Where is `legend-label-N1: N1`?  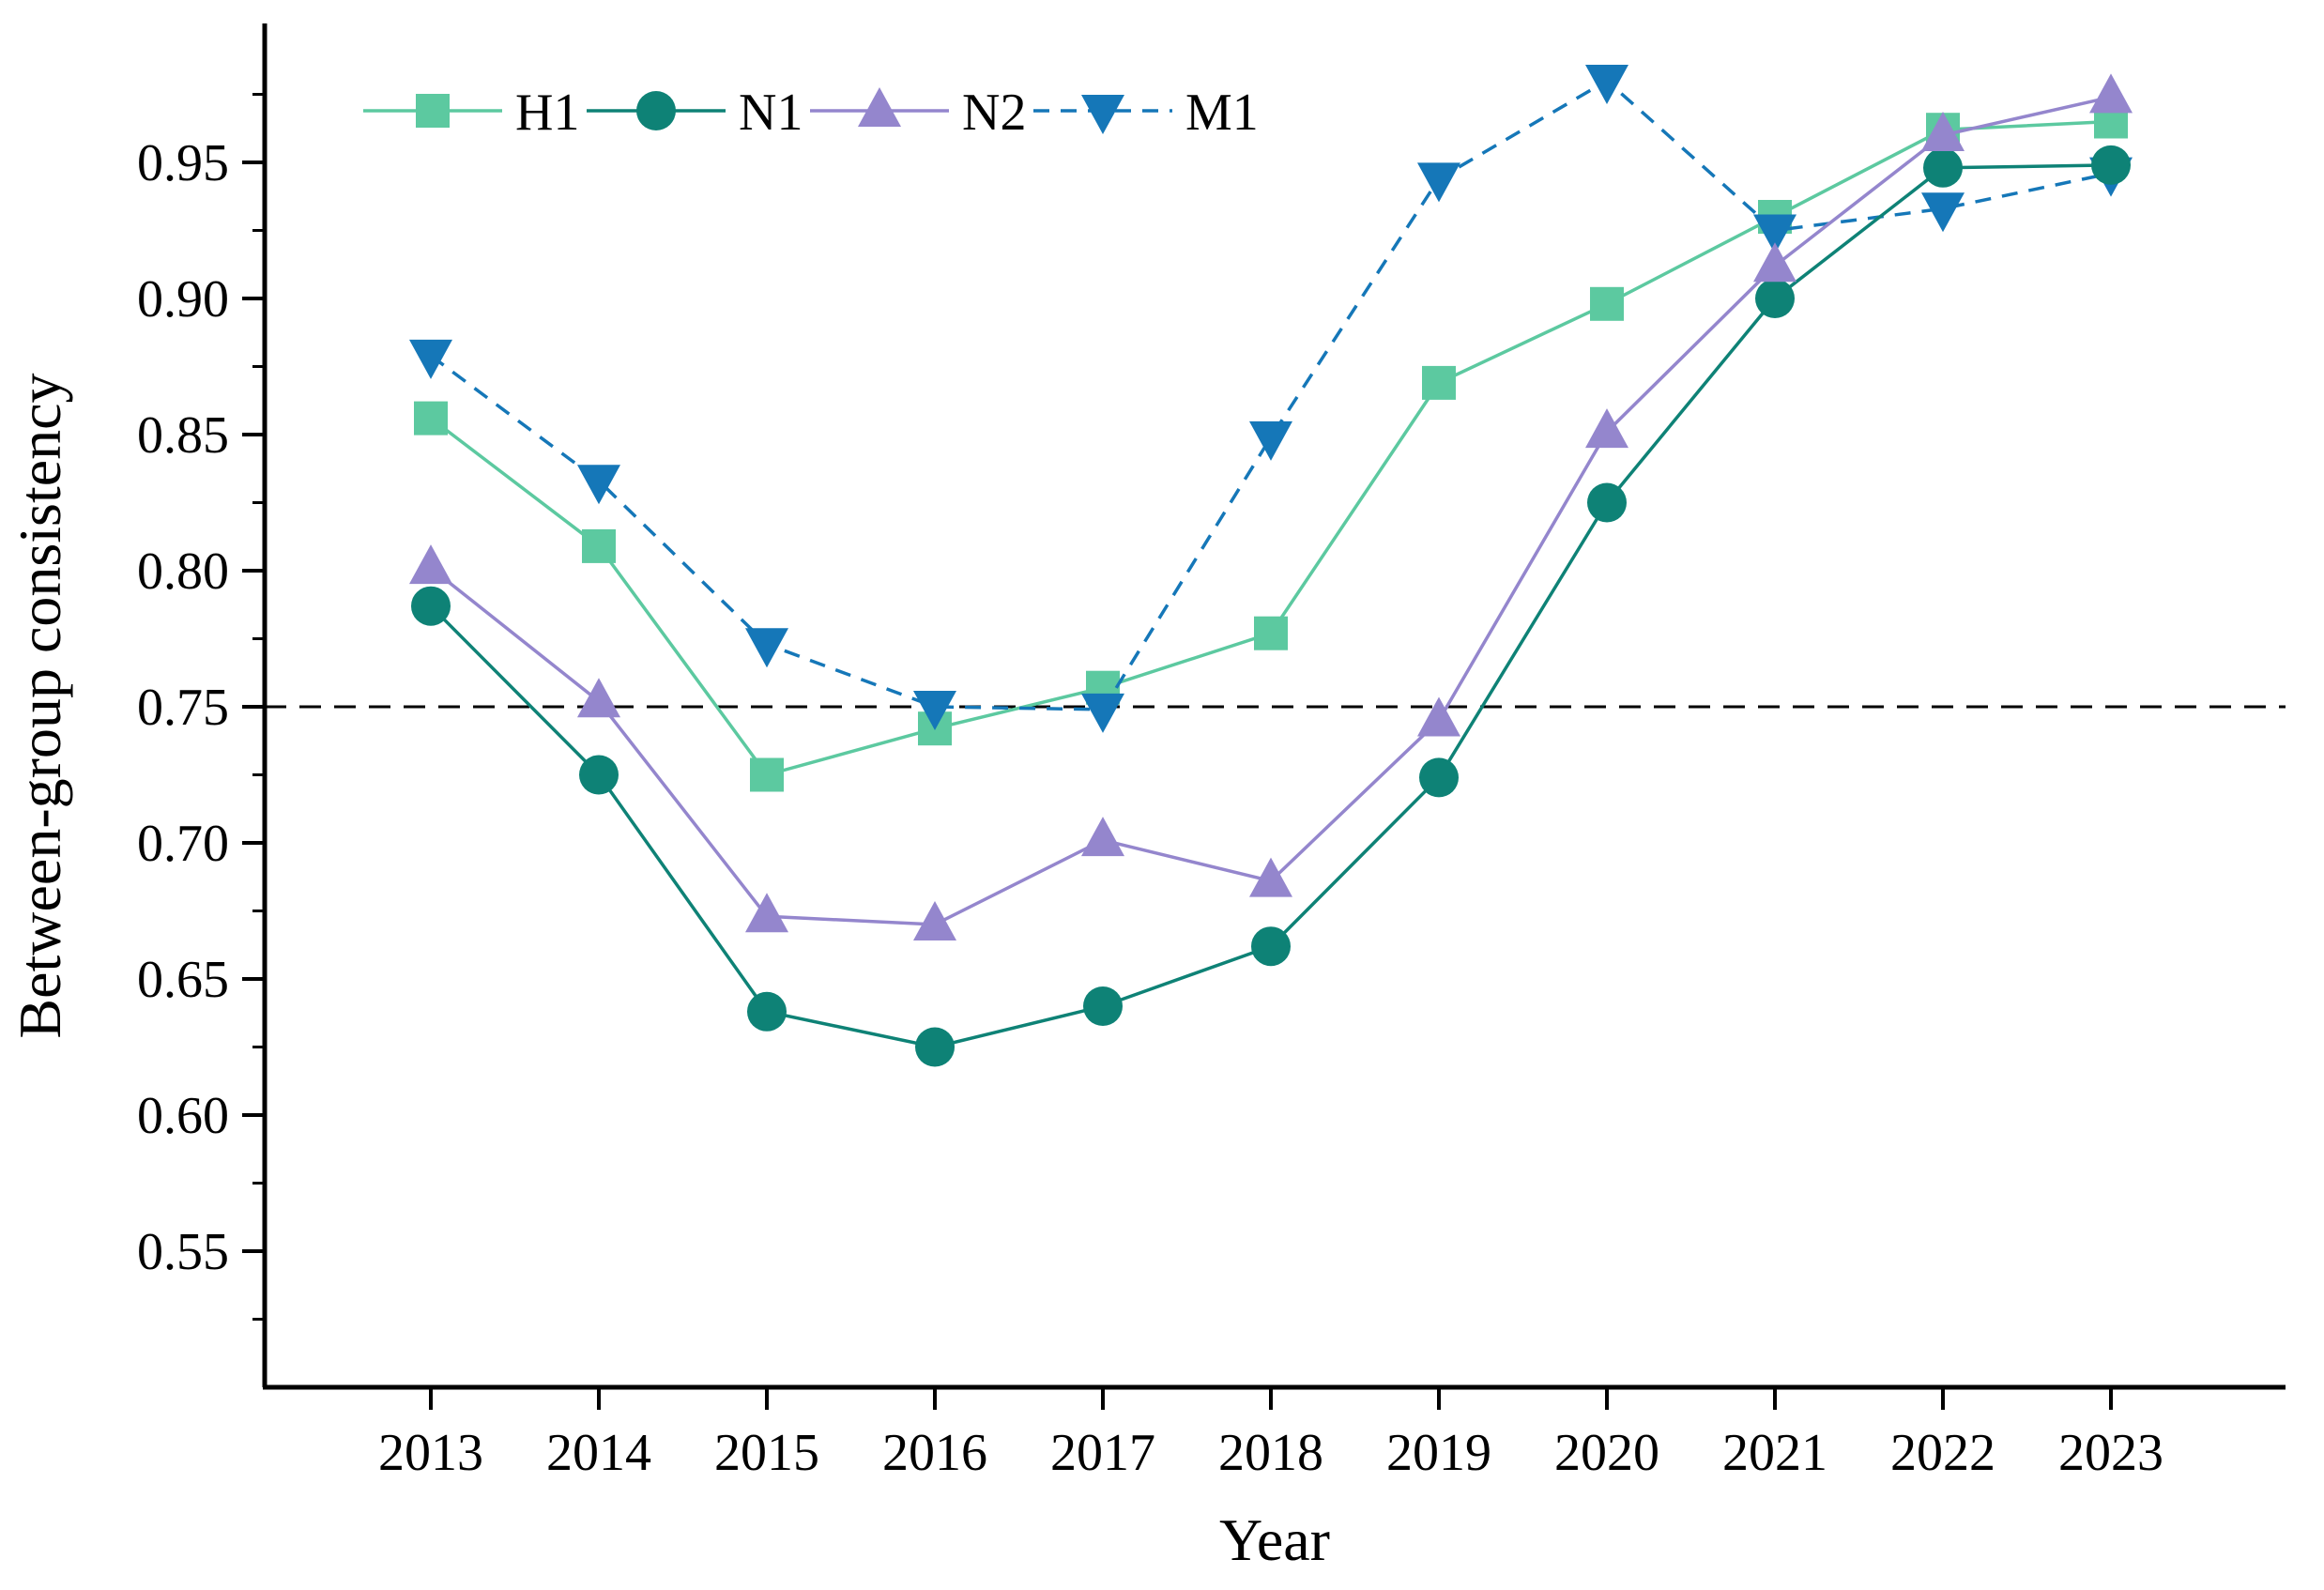 legend-label-N1: N1 is located at coordinates (771, 113).